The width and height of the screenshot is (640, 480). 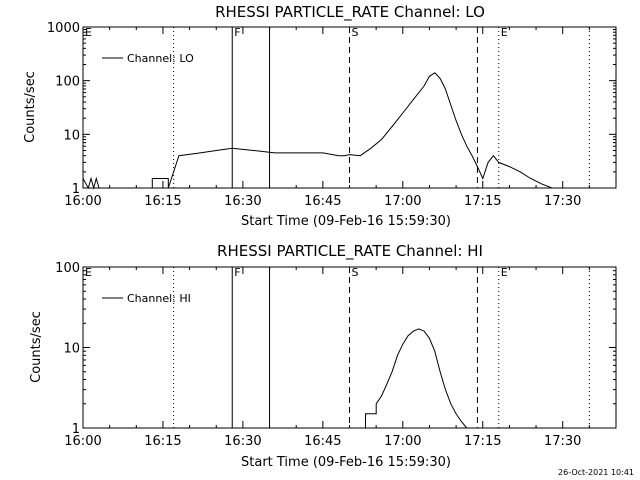 I want to click on legend-label: Channel: LO, so click(x=160, y=58).